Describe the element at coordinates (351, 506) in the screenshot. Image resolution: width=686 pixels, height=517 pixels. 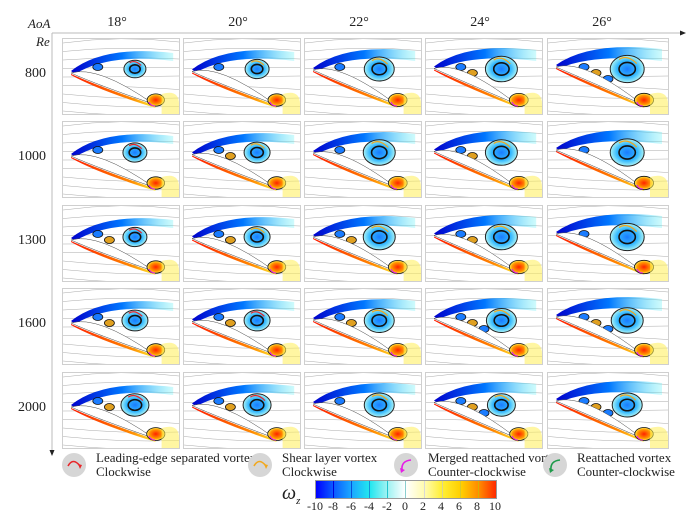
I see `colorbar-tick-label: -6` at that location.